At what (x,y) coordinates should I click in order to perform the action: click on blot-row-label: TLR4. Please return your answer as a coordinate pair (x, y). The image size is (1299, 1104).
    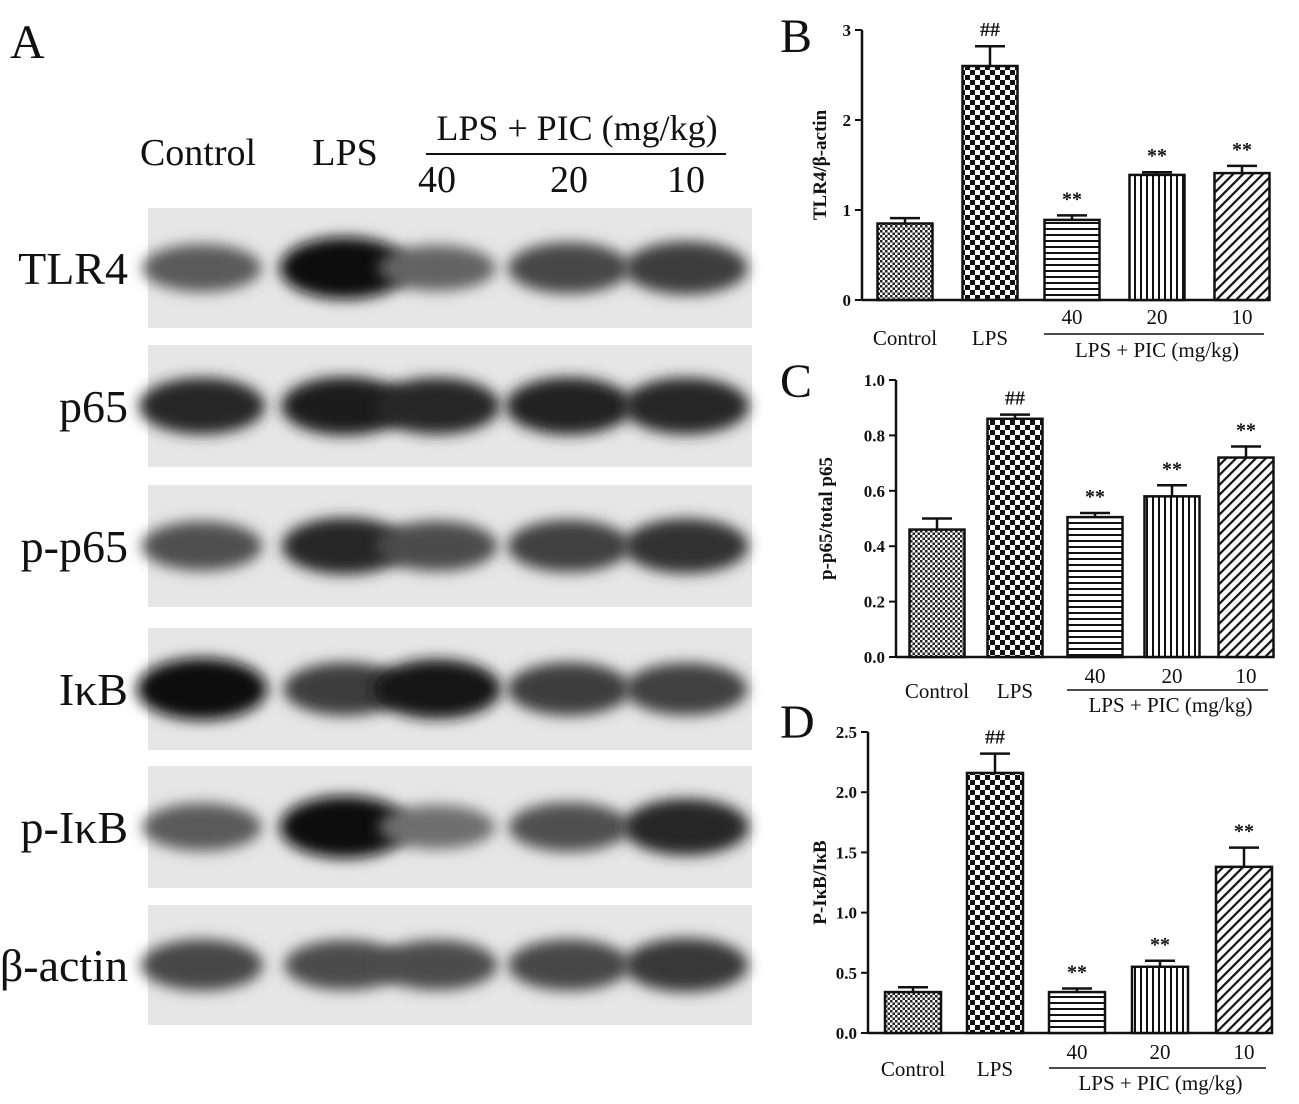
    Looking at the image, I should click on (73, 268).